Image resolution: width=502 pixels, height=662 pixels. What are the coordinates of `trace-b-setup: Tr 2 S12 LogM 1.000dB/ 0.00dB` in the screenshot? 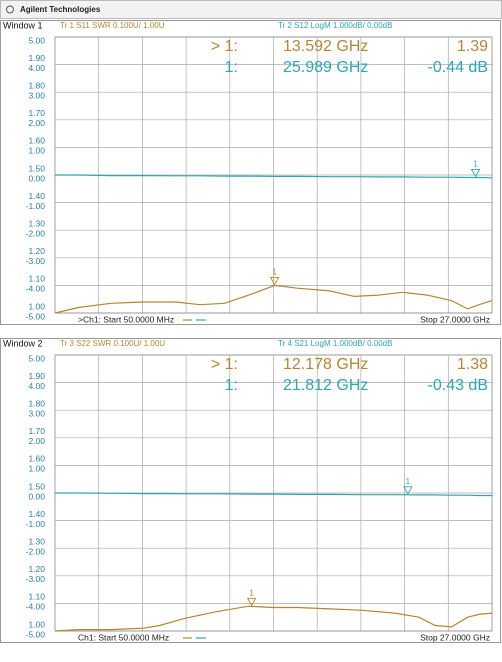 It's located at (335, 25).